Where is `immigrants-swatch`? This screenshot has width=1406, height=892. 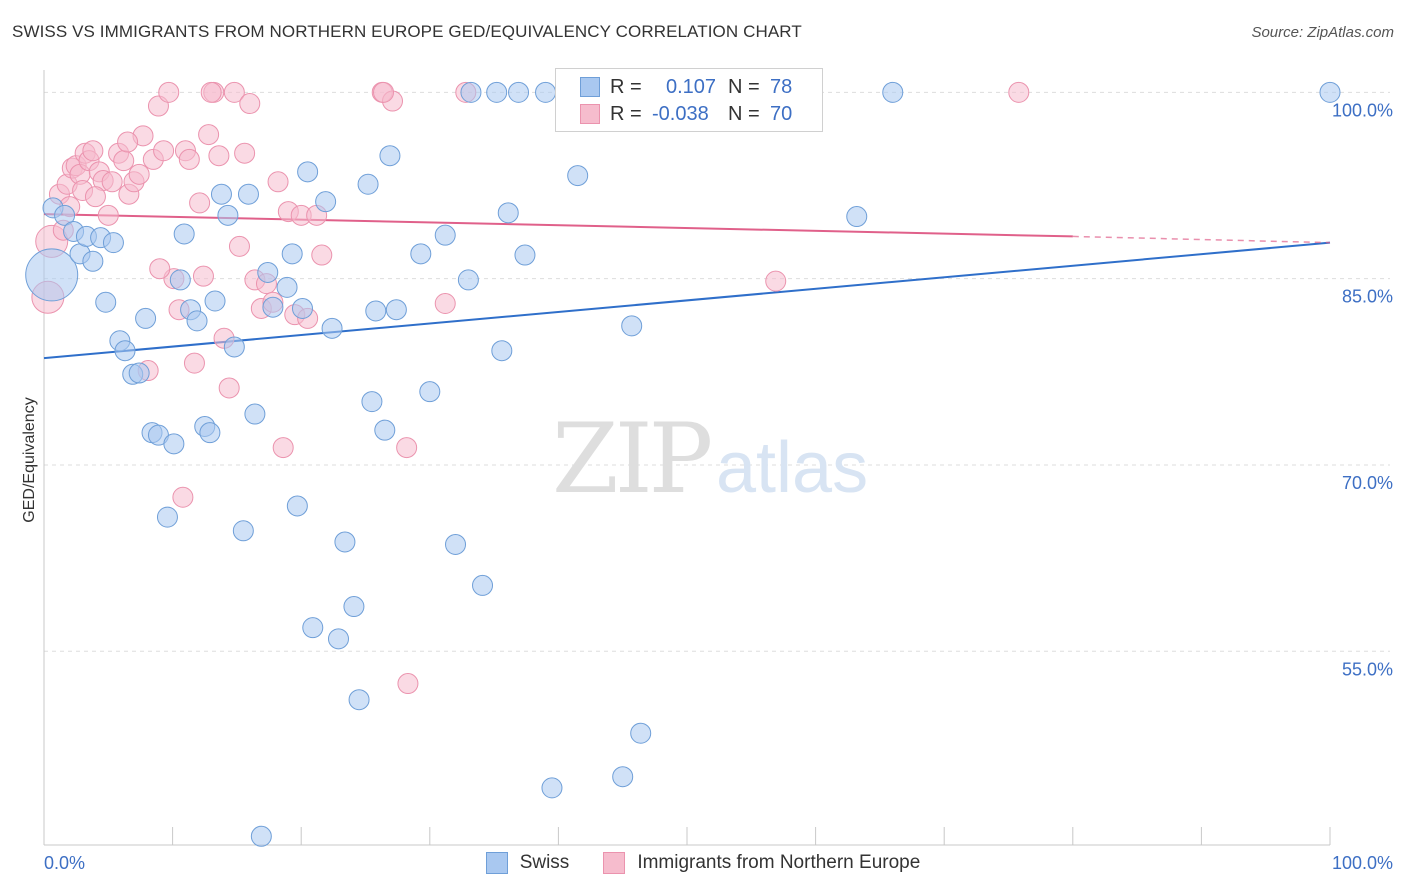 immigrants-swatch is located at coordinates (590, 114).